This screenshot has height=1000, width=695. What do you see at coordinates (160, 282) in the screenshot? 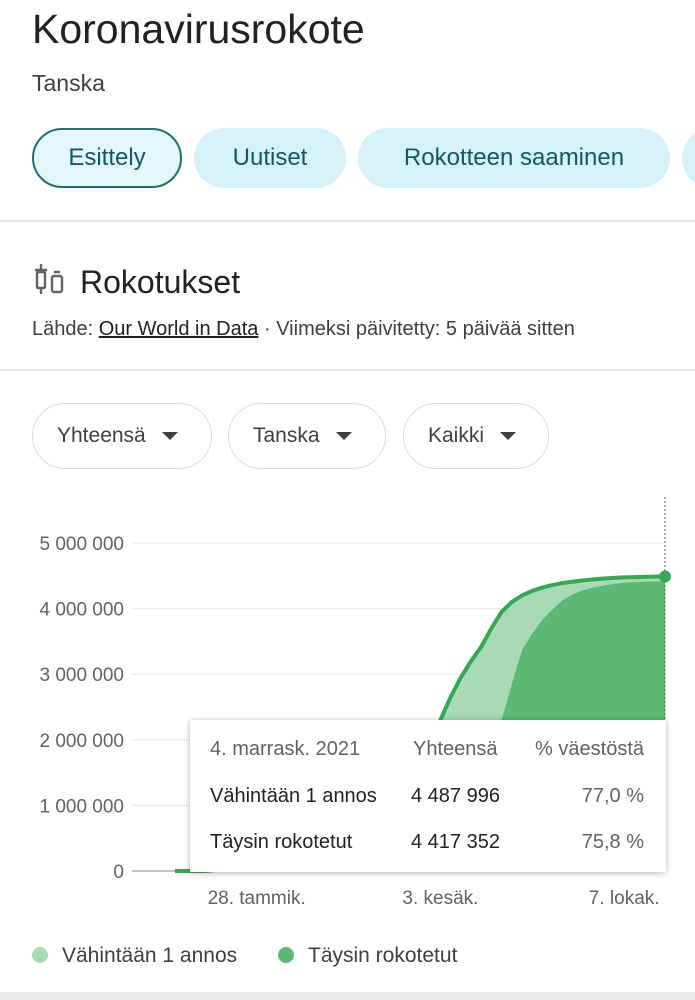
I see `section-title: Rokotukset` at bounding box center [160, 282].